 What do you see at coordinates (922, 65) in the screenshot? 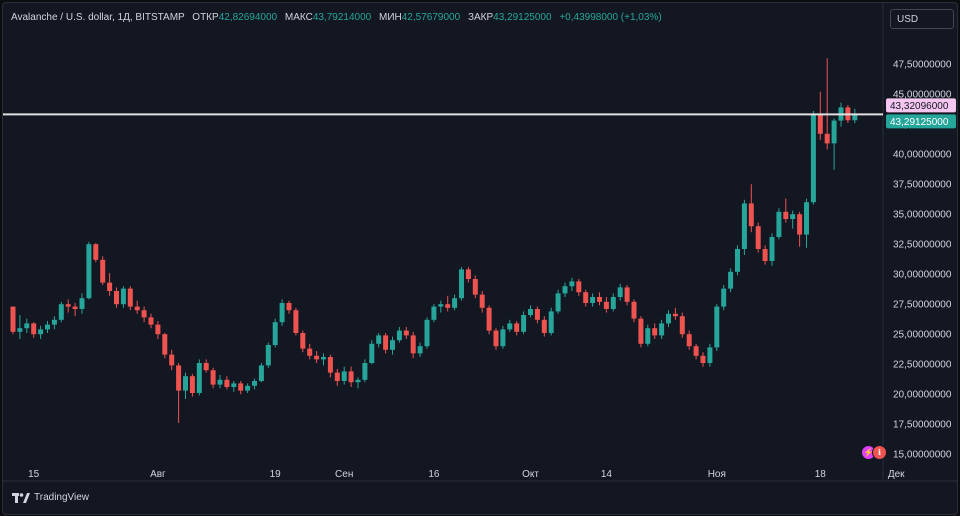
I see `price-tick-label: 47,50000000` at bounding box center [922, 65].